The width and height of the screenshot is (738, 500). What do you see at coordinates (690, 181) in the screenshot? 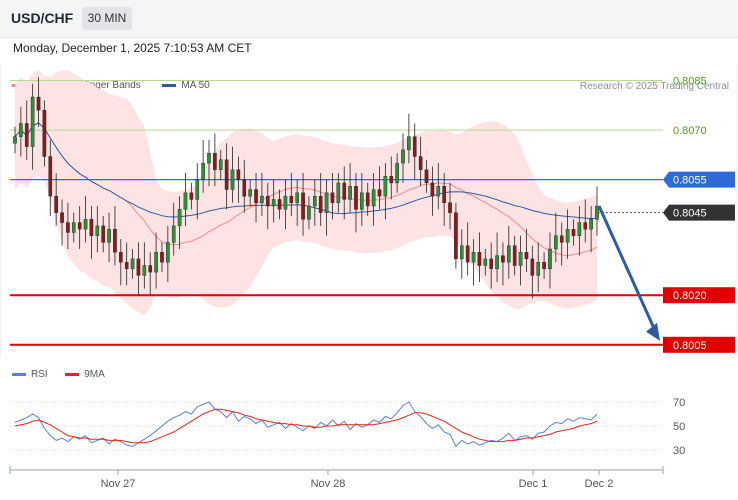
I see `level-label-2: 0.8055` at bounding box center [690, 181].